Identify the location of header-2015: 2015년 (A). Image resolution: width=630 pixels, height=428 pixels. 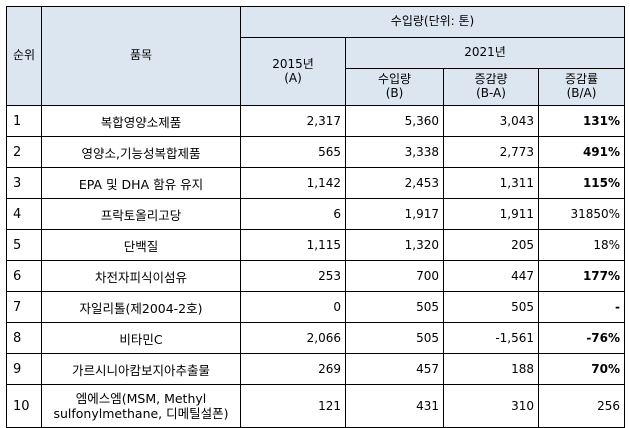
(293, 71).